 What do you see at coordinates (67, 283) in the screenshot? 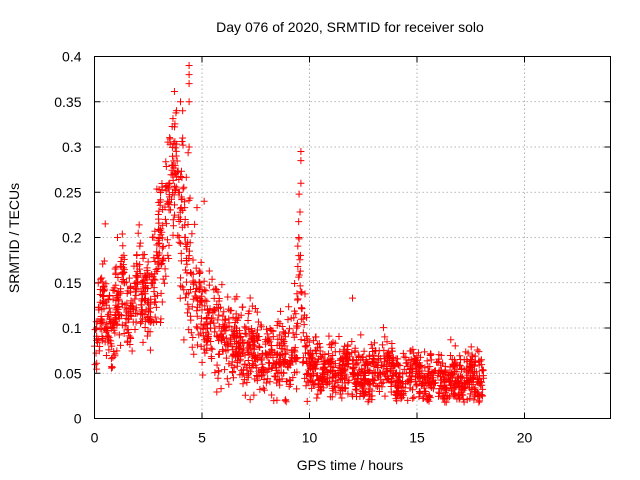
I see `y-tick-label: 0.15` at bounding box center [67, 283].